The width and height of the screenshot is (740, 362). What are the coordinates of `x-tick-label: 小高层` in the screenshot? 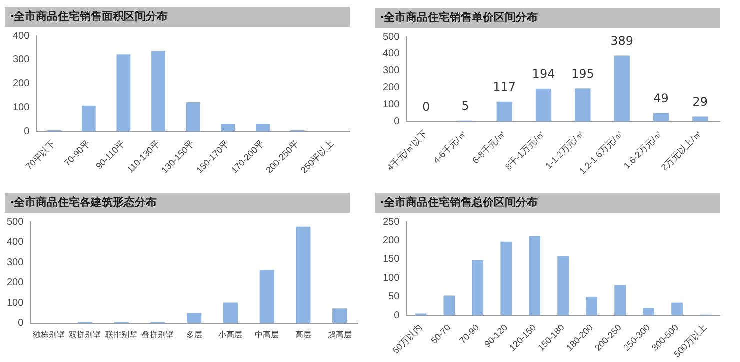 It's located at (230, 335).